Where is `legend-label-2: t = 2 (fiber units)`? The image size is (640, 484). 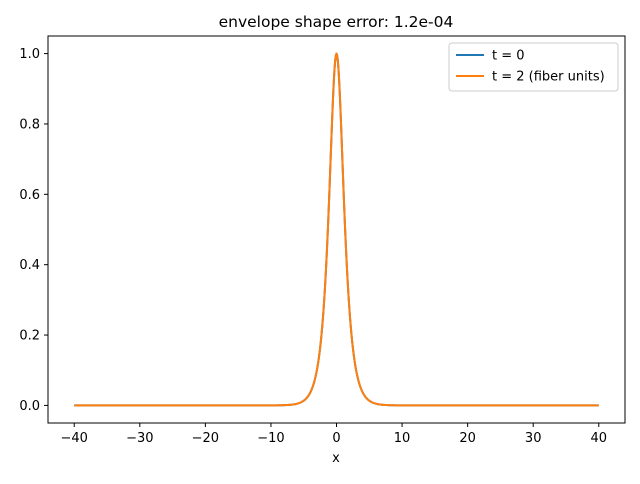 legend-label-2: t = 2 (fiber units) is located at coordinates (548, 77).